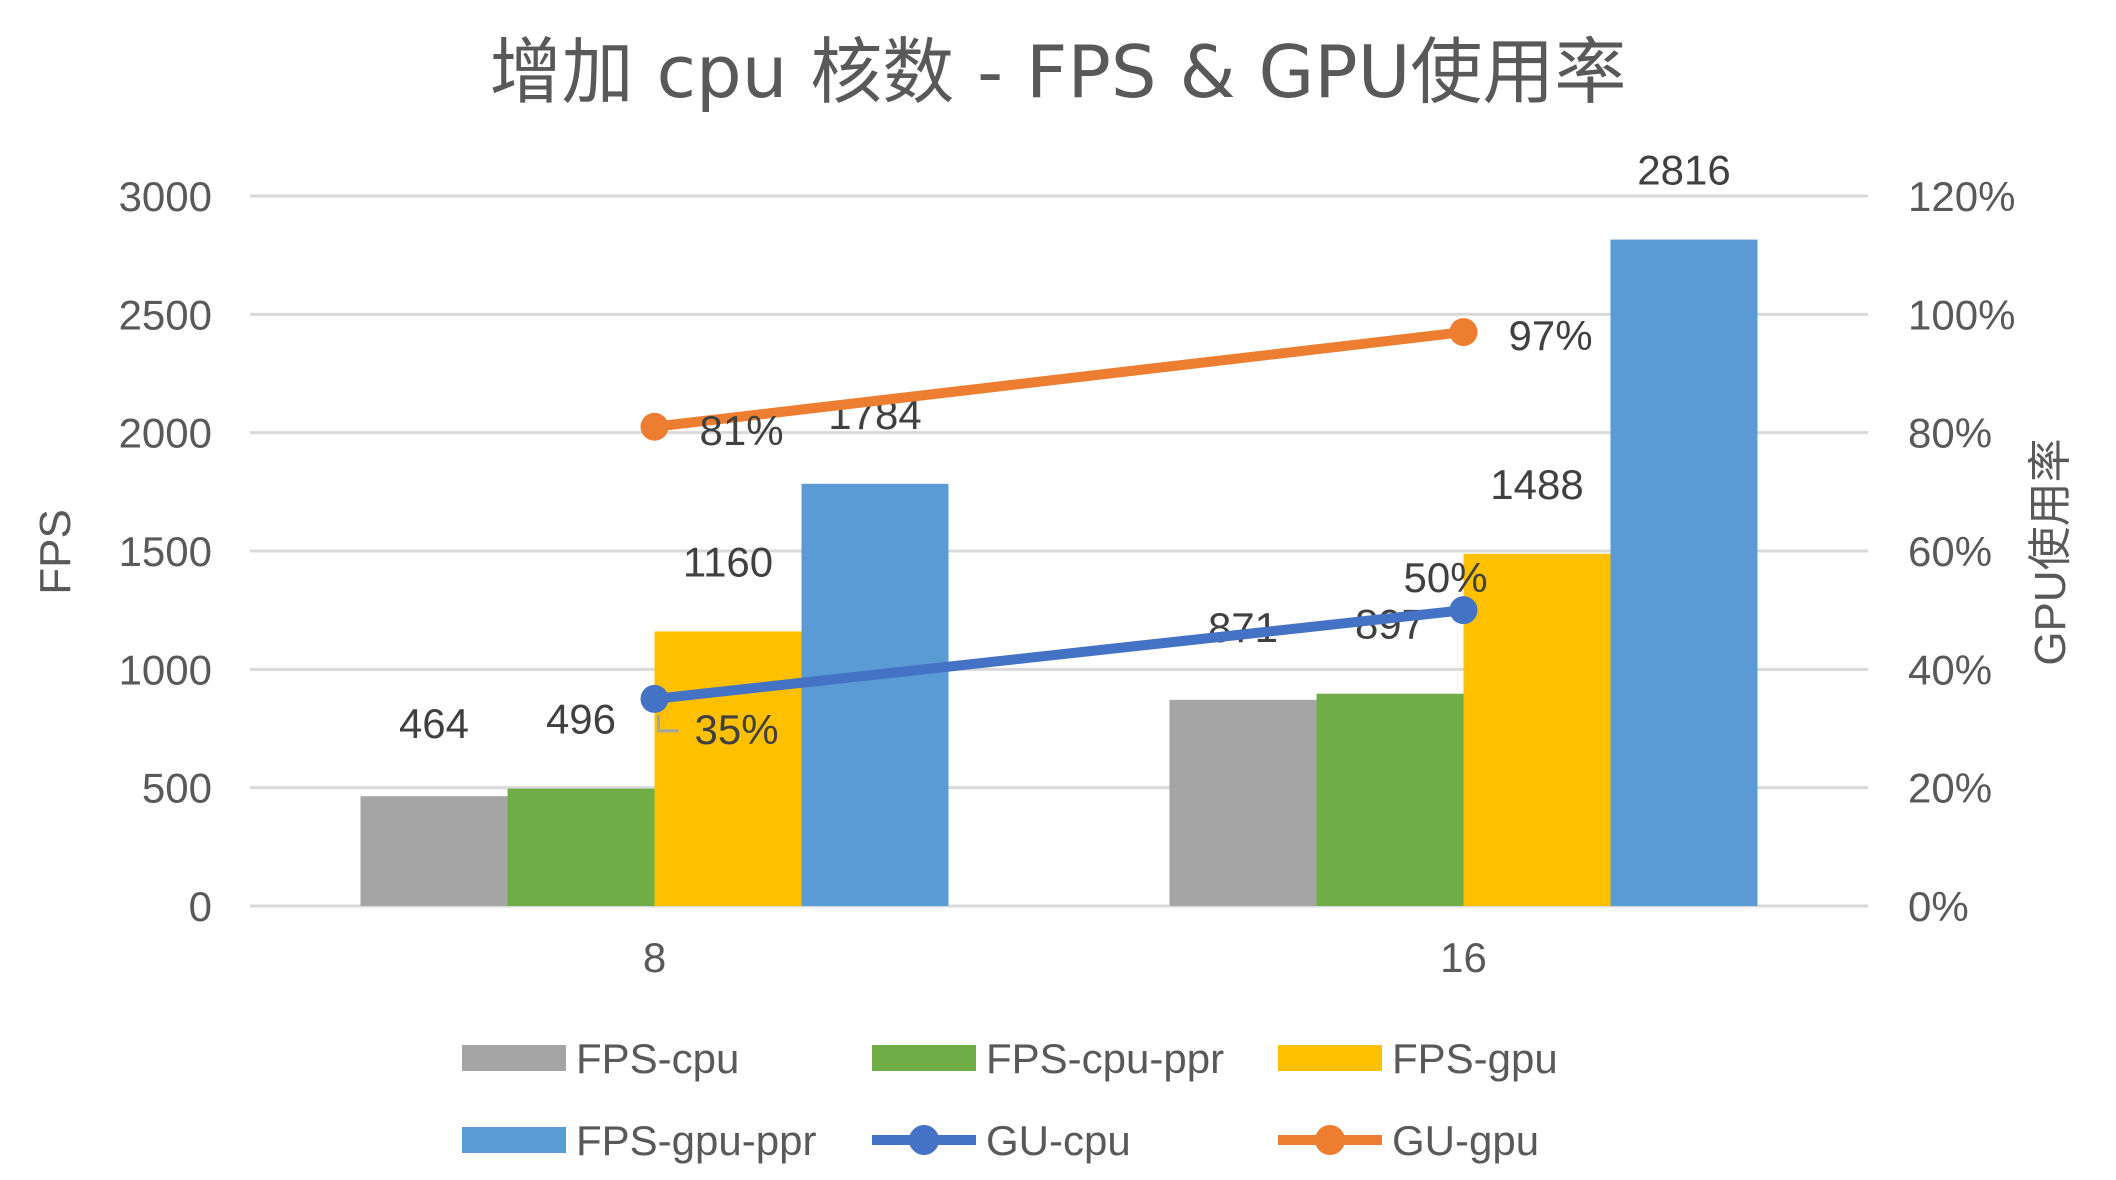  Describe the element at coordinates (581, 719) in the screenshot. I see `bar-label: 496` at that location.